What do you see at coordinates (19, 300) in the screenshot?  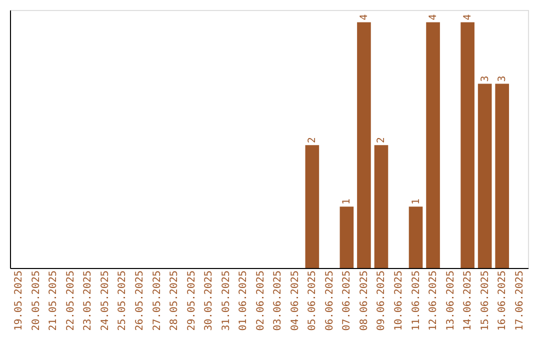 I see `x-tick-label: 19.05.2025` at bounding box center [19, 300].